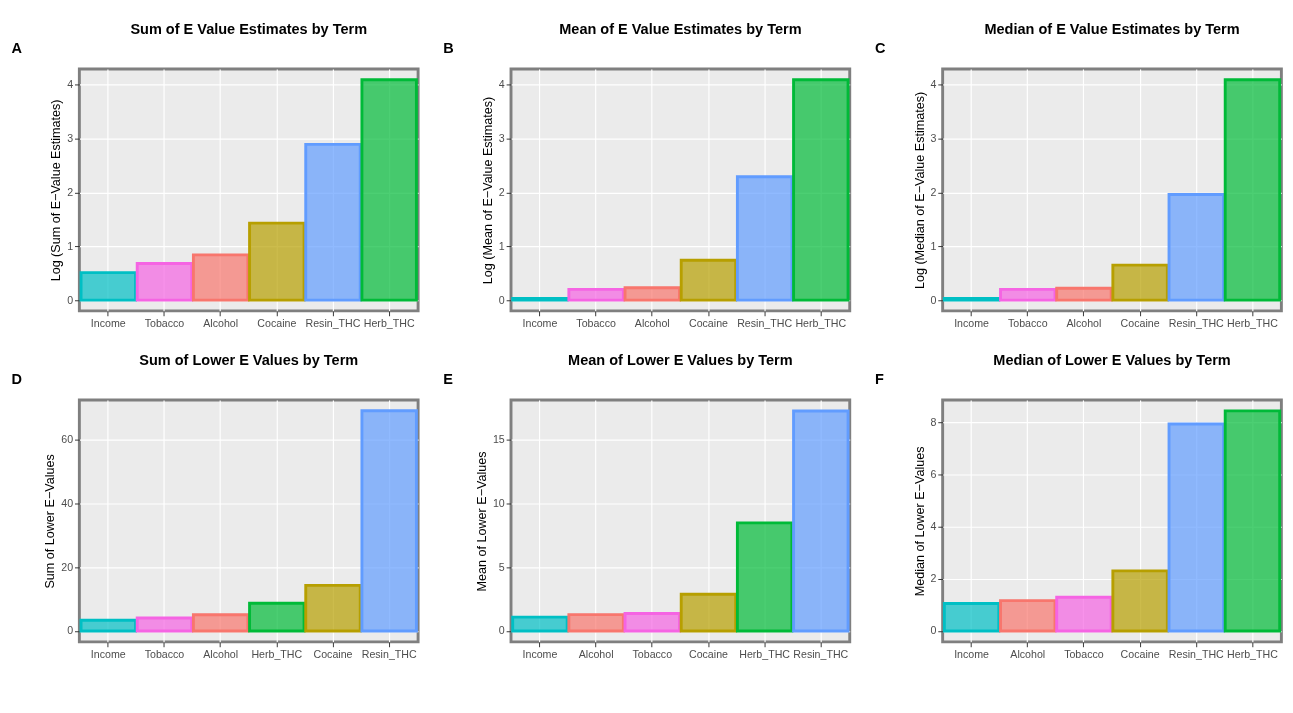 The width and height of the screenshot is (1293, 713). I want to click on text: A, so click(17, 47).